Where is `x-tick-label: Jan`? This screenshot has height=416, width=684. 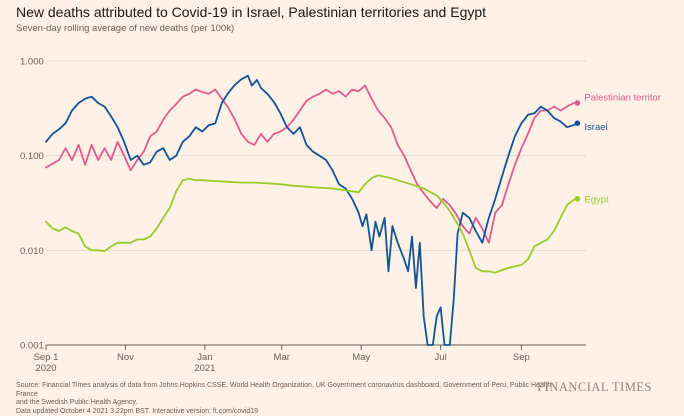
x-tick-label: Jan is located at coordinates (204, 357).